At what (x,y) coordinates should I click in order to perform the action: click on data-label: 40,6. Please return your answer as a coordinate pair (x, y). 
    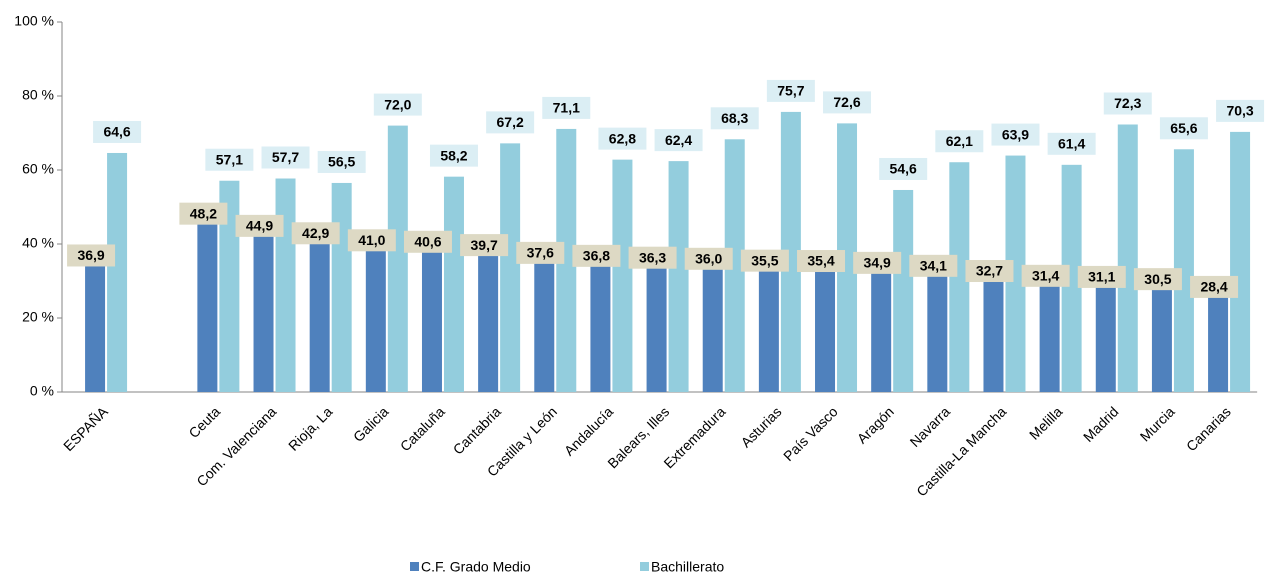
    Looking at the image, I should click on (427, 241).